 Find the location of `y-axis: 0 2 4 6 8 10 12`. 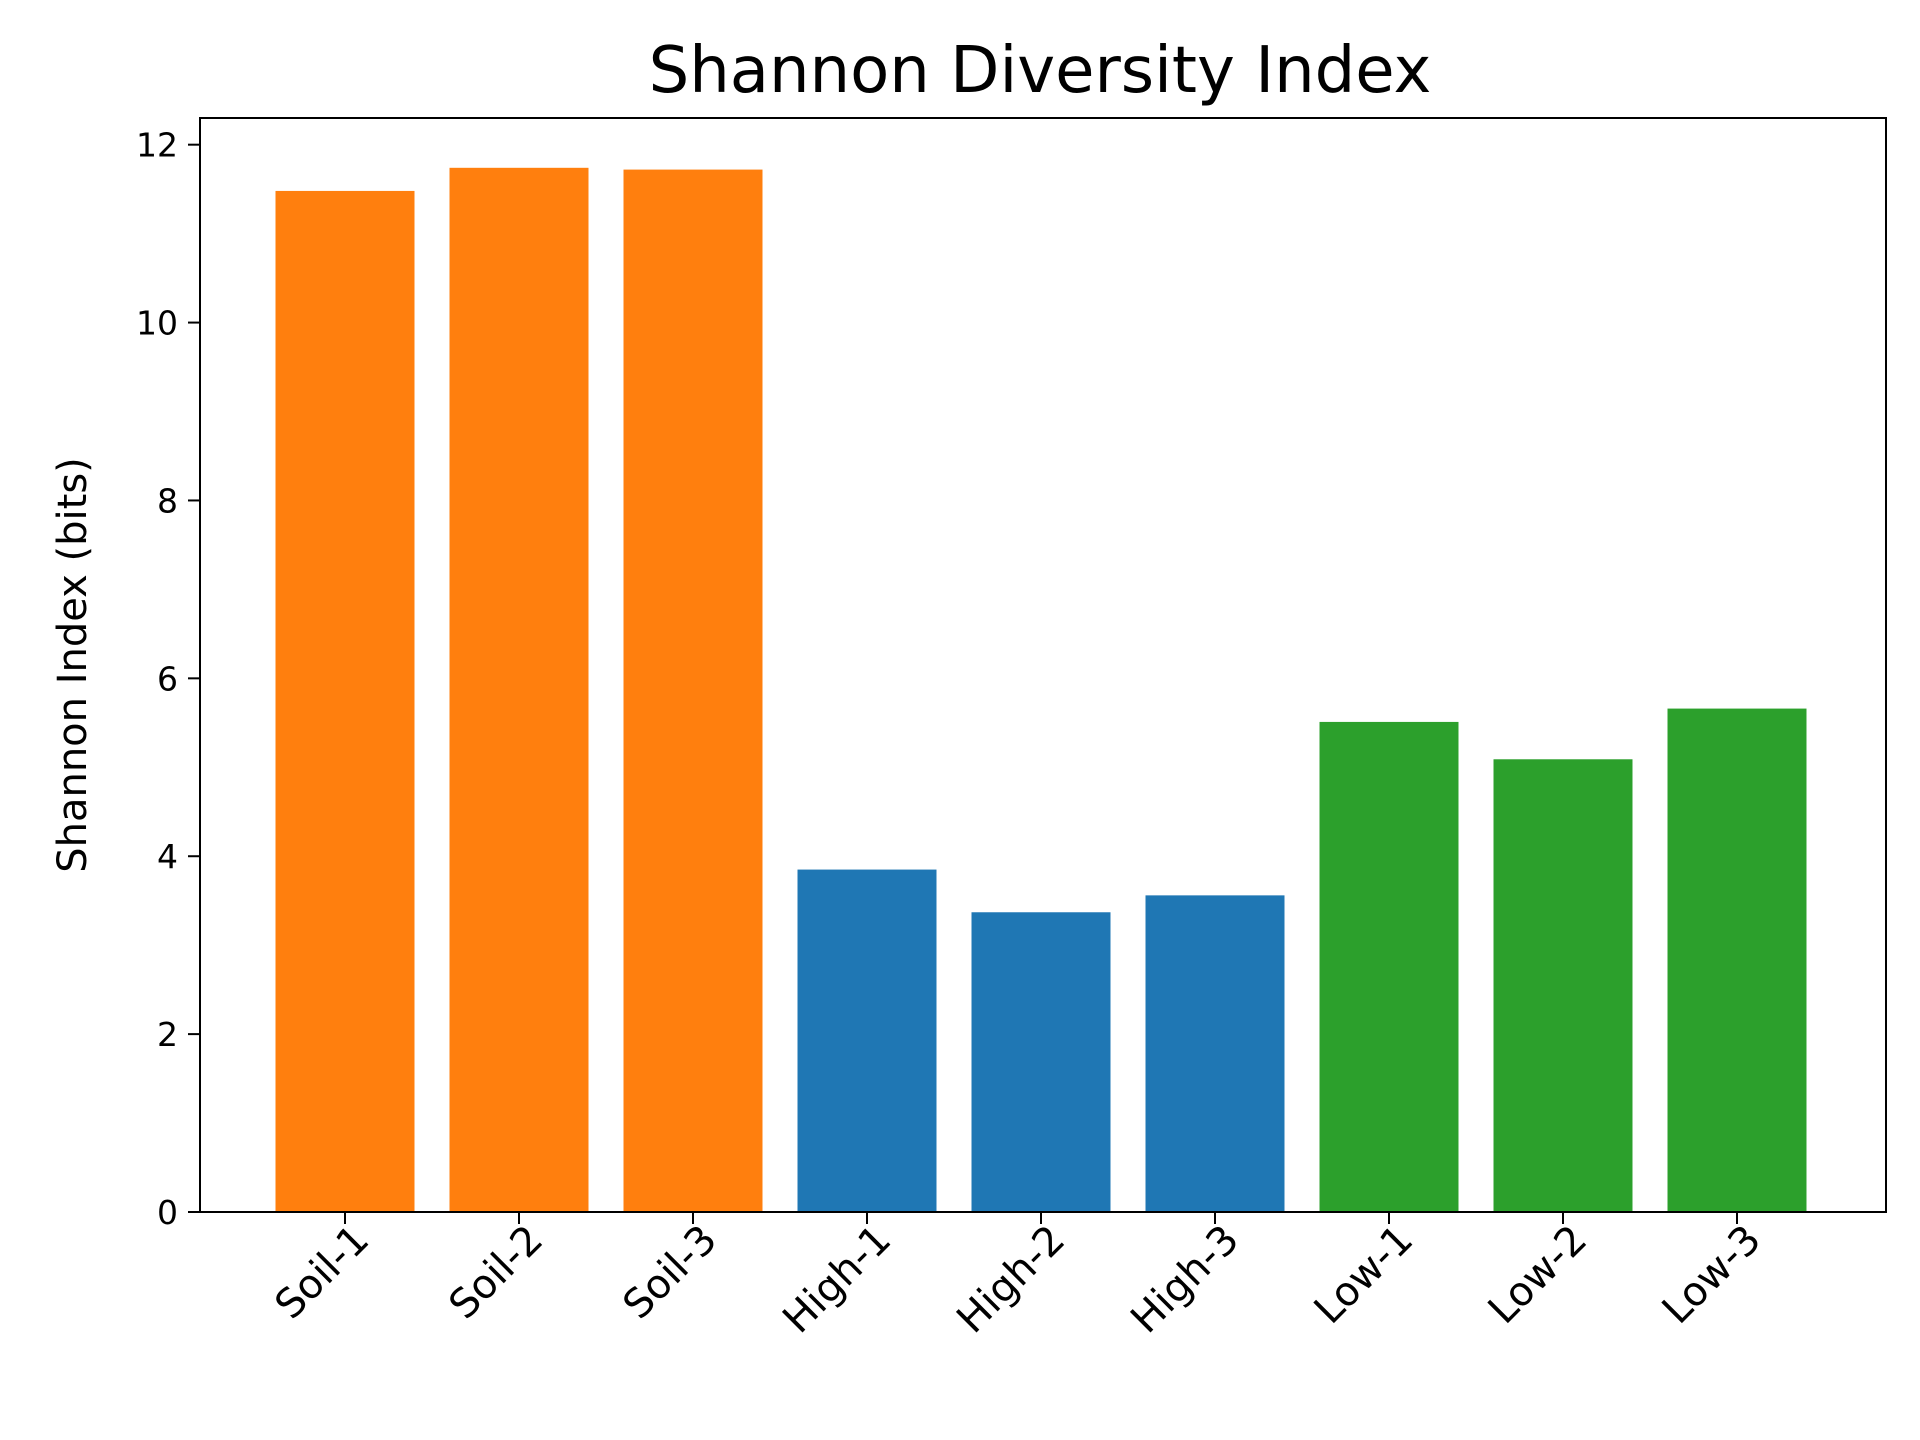

y-axis: 0 2 4 6 8 10 12 is located at coordinates (168, 679).